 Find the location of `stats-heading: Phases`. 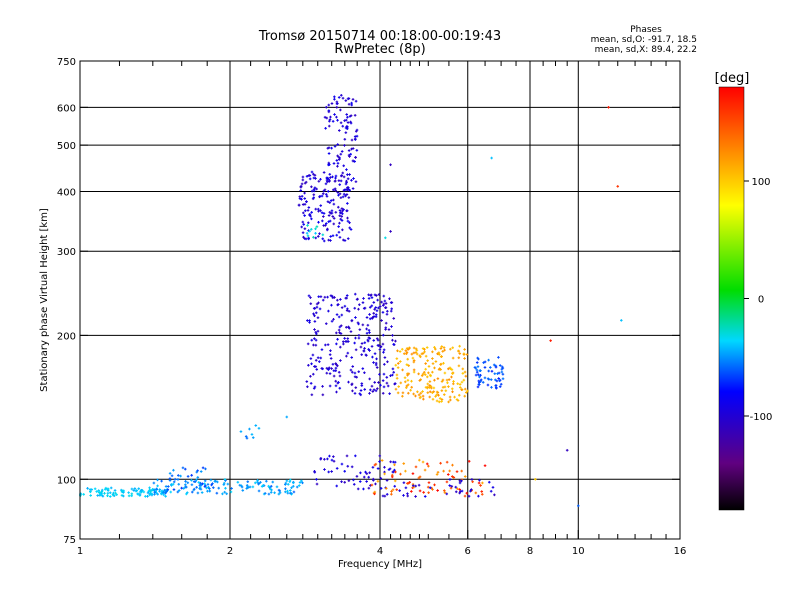

stats-heading: Phases is located at coordinates (646, 30).